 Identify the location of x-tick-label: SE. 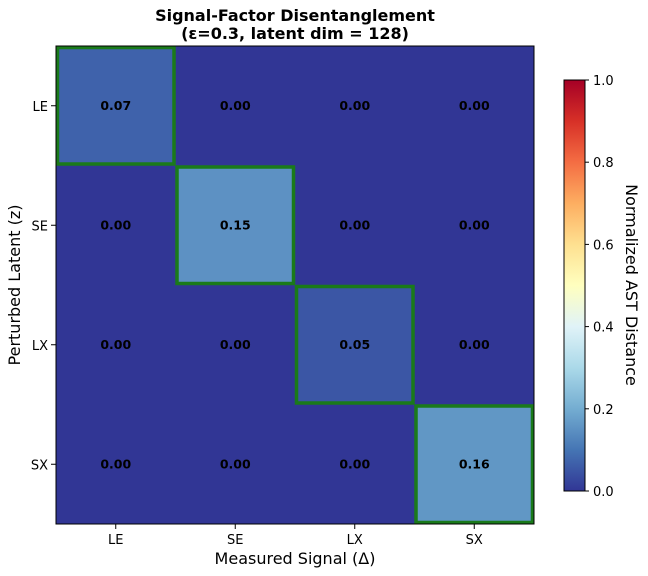
(235, 540).